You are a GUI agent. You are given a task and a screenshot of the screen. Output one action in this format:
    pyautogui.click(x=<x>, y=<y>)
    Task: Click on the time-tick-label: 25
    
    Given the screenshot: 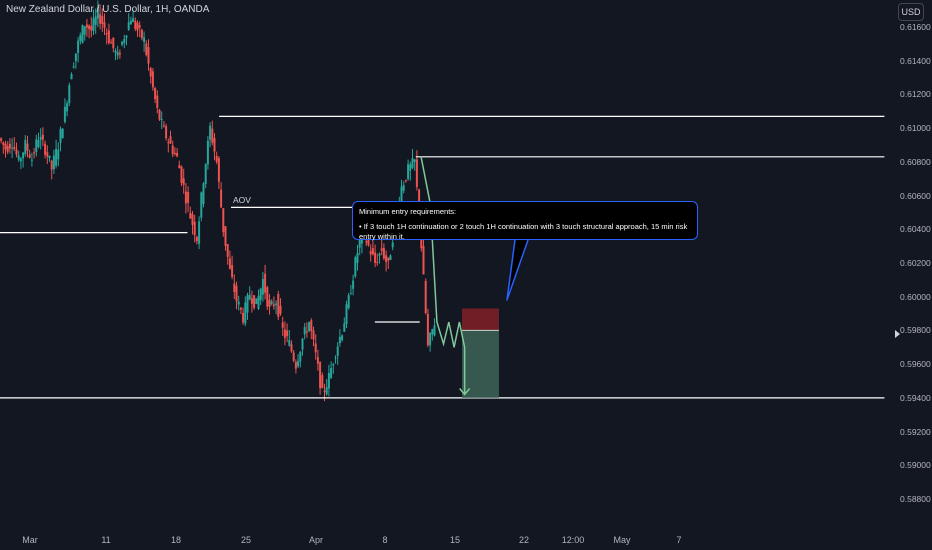 What is the action you would take?
    pyautogui.click(x=246, y=540)
    